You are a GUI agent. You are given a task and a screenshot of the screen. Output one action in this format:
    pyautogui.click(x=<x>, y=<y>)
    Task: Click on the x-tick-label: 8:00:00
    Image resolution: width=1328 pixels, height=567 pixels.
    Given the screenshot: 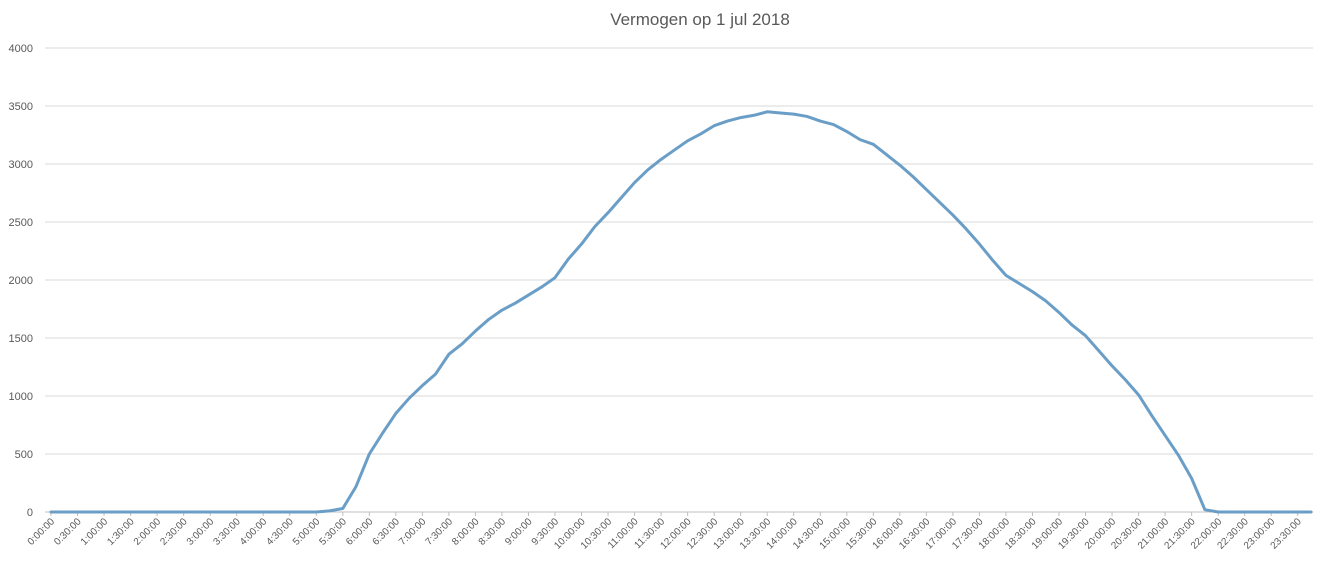 What is the action you would take?
    pyautogui.click(x=466, y=532)
    